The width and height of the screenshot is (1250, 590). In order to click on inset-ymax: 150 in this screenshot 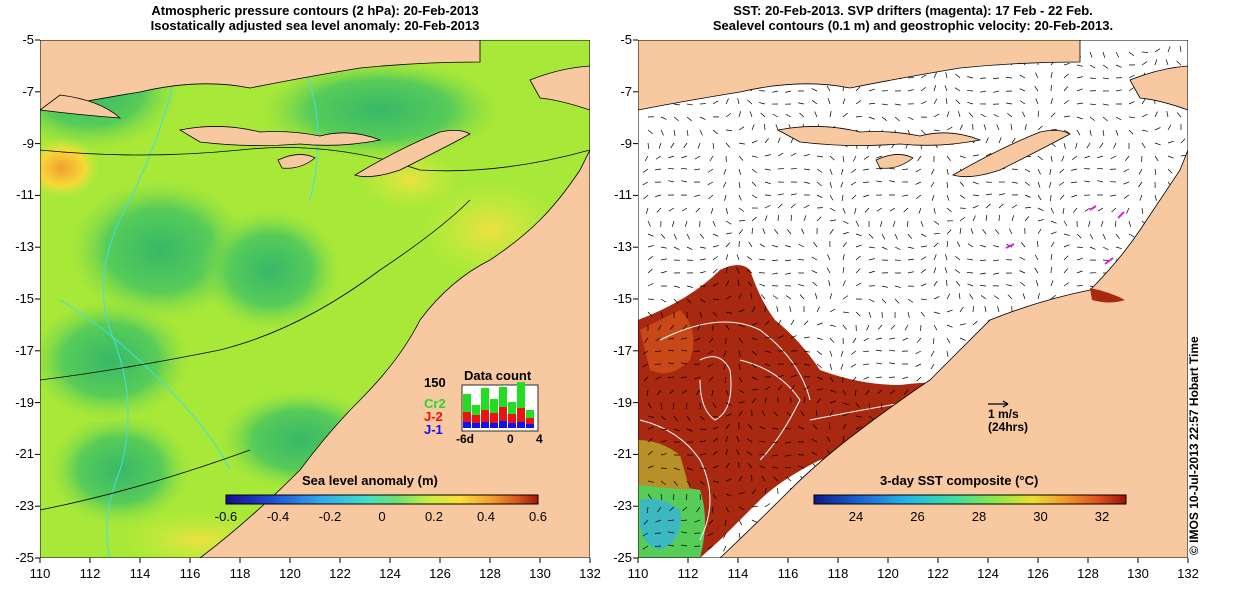, I will do `click(435, 382)`.